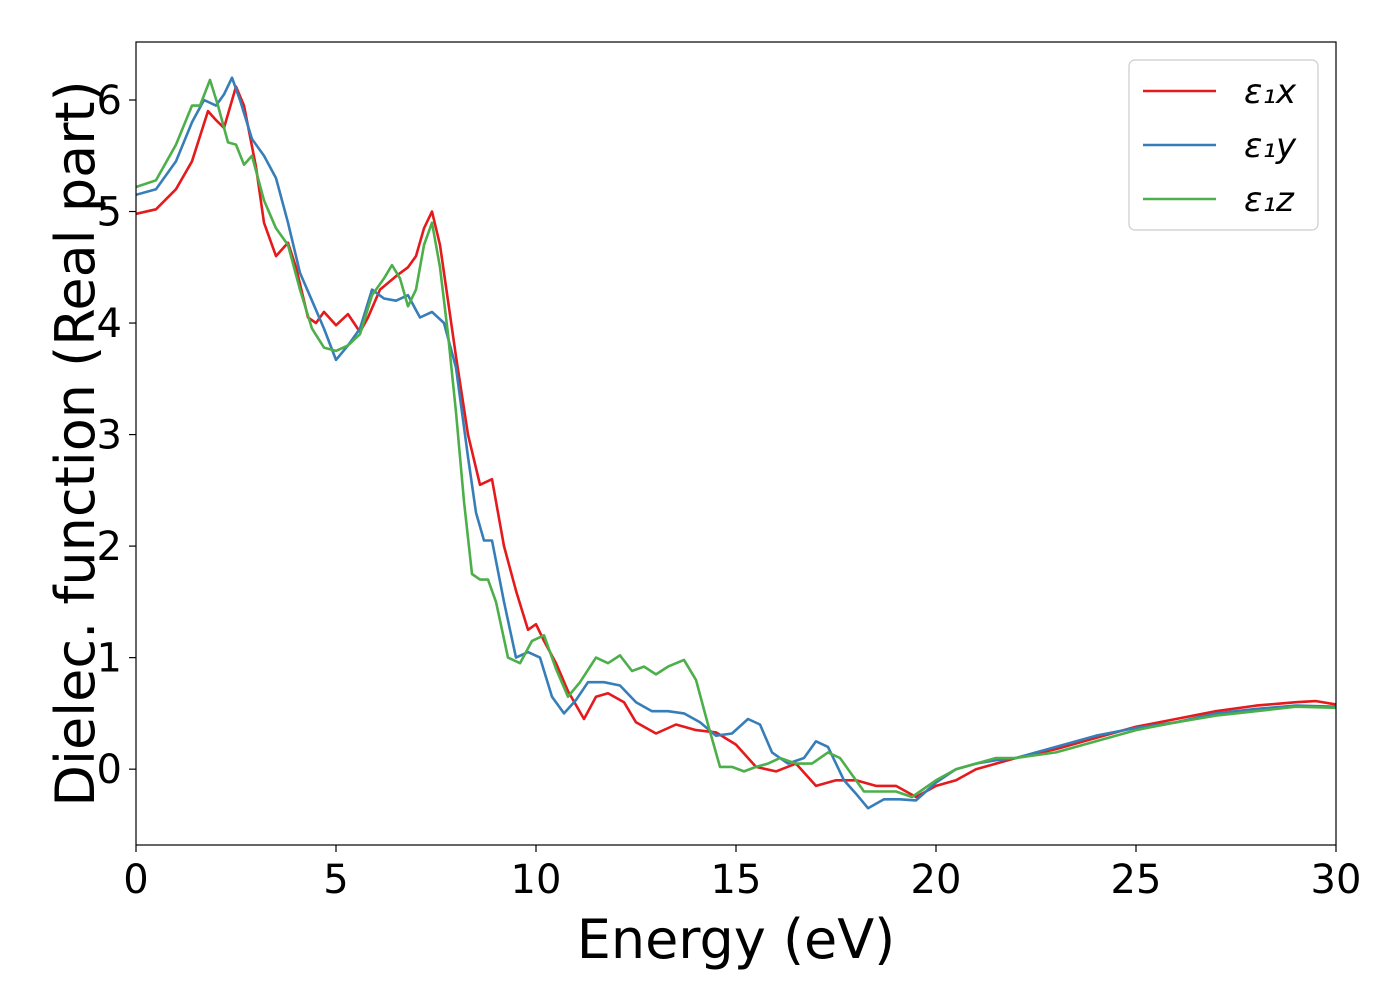 The image size is (1400, 1000). Describe the element at coordinates (1136, 880) in the screenshot. I see `x-tick-label: 25` at that location.